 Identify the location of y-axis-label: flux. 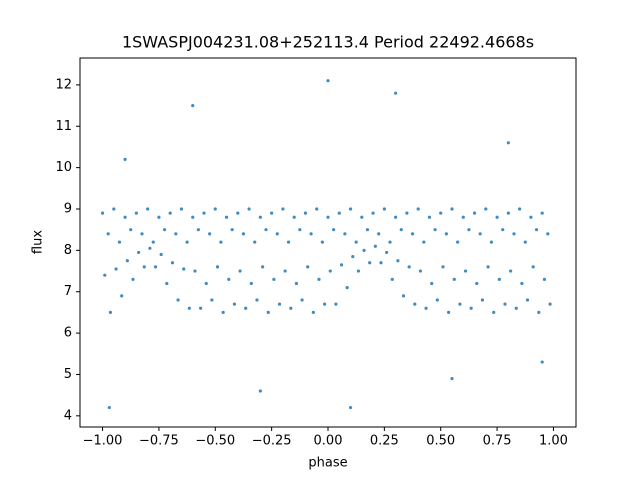
(38, 242).